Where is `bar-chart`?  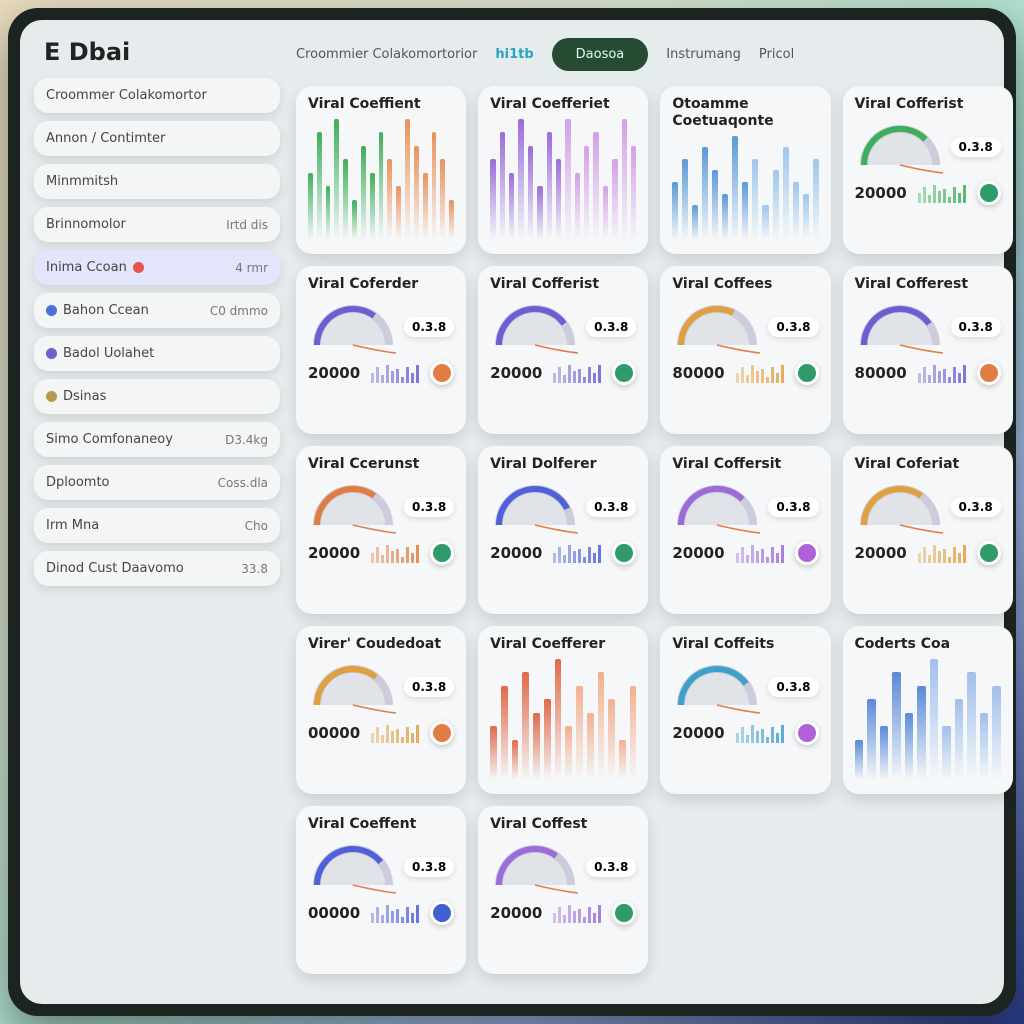
bar-chart is located at coordinates (381, 179).